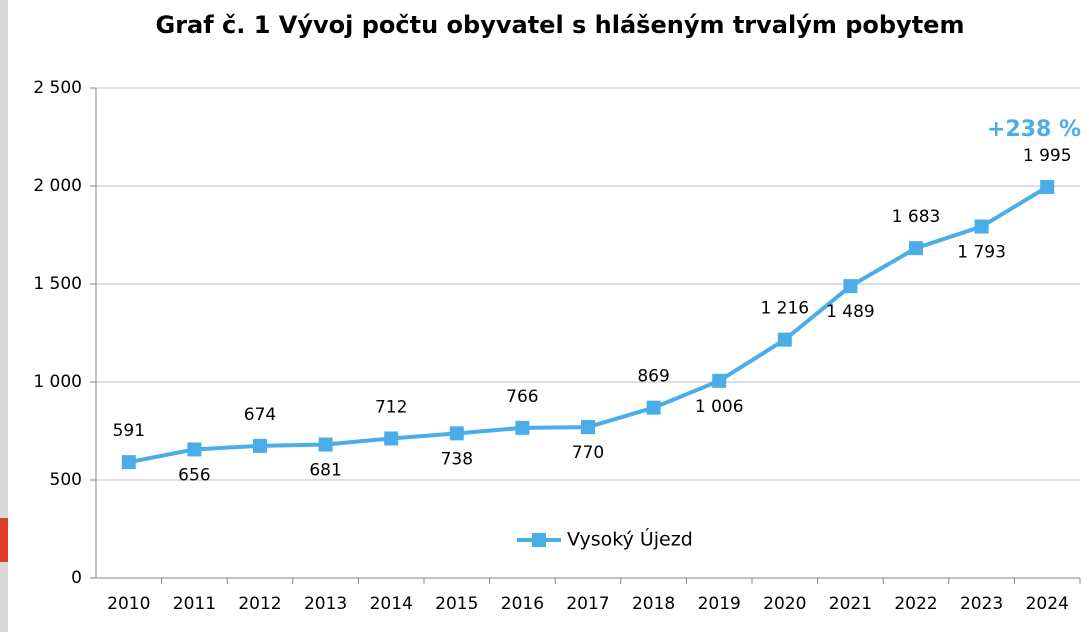 Image resolution: width=1089 pixels, height=632 pixels. Describe the element at coordinates (391, 604) in the screenshot. I see `x-tick-label: 2014` at that location.